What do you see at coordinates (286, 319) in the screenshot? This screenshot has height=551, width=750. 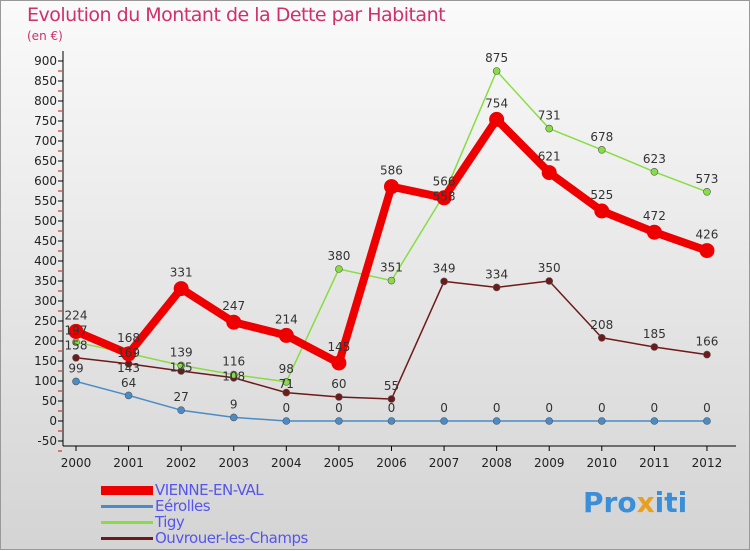 I see `data-label: 214` at bounding box center [286, 319].